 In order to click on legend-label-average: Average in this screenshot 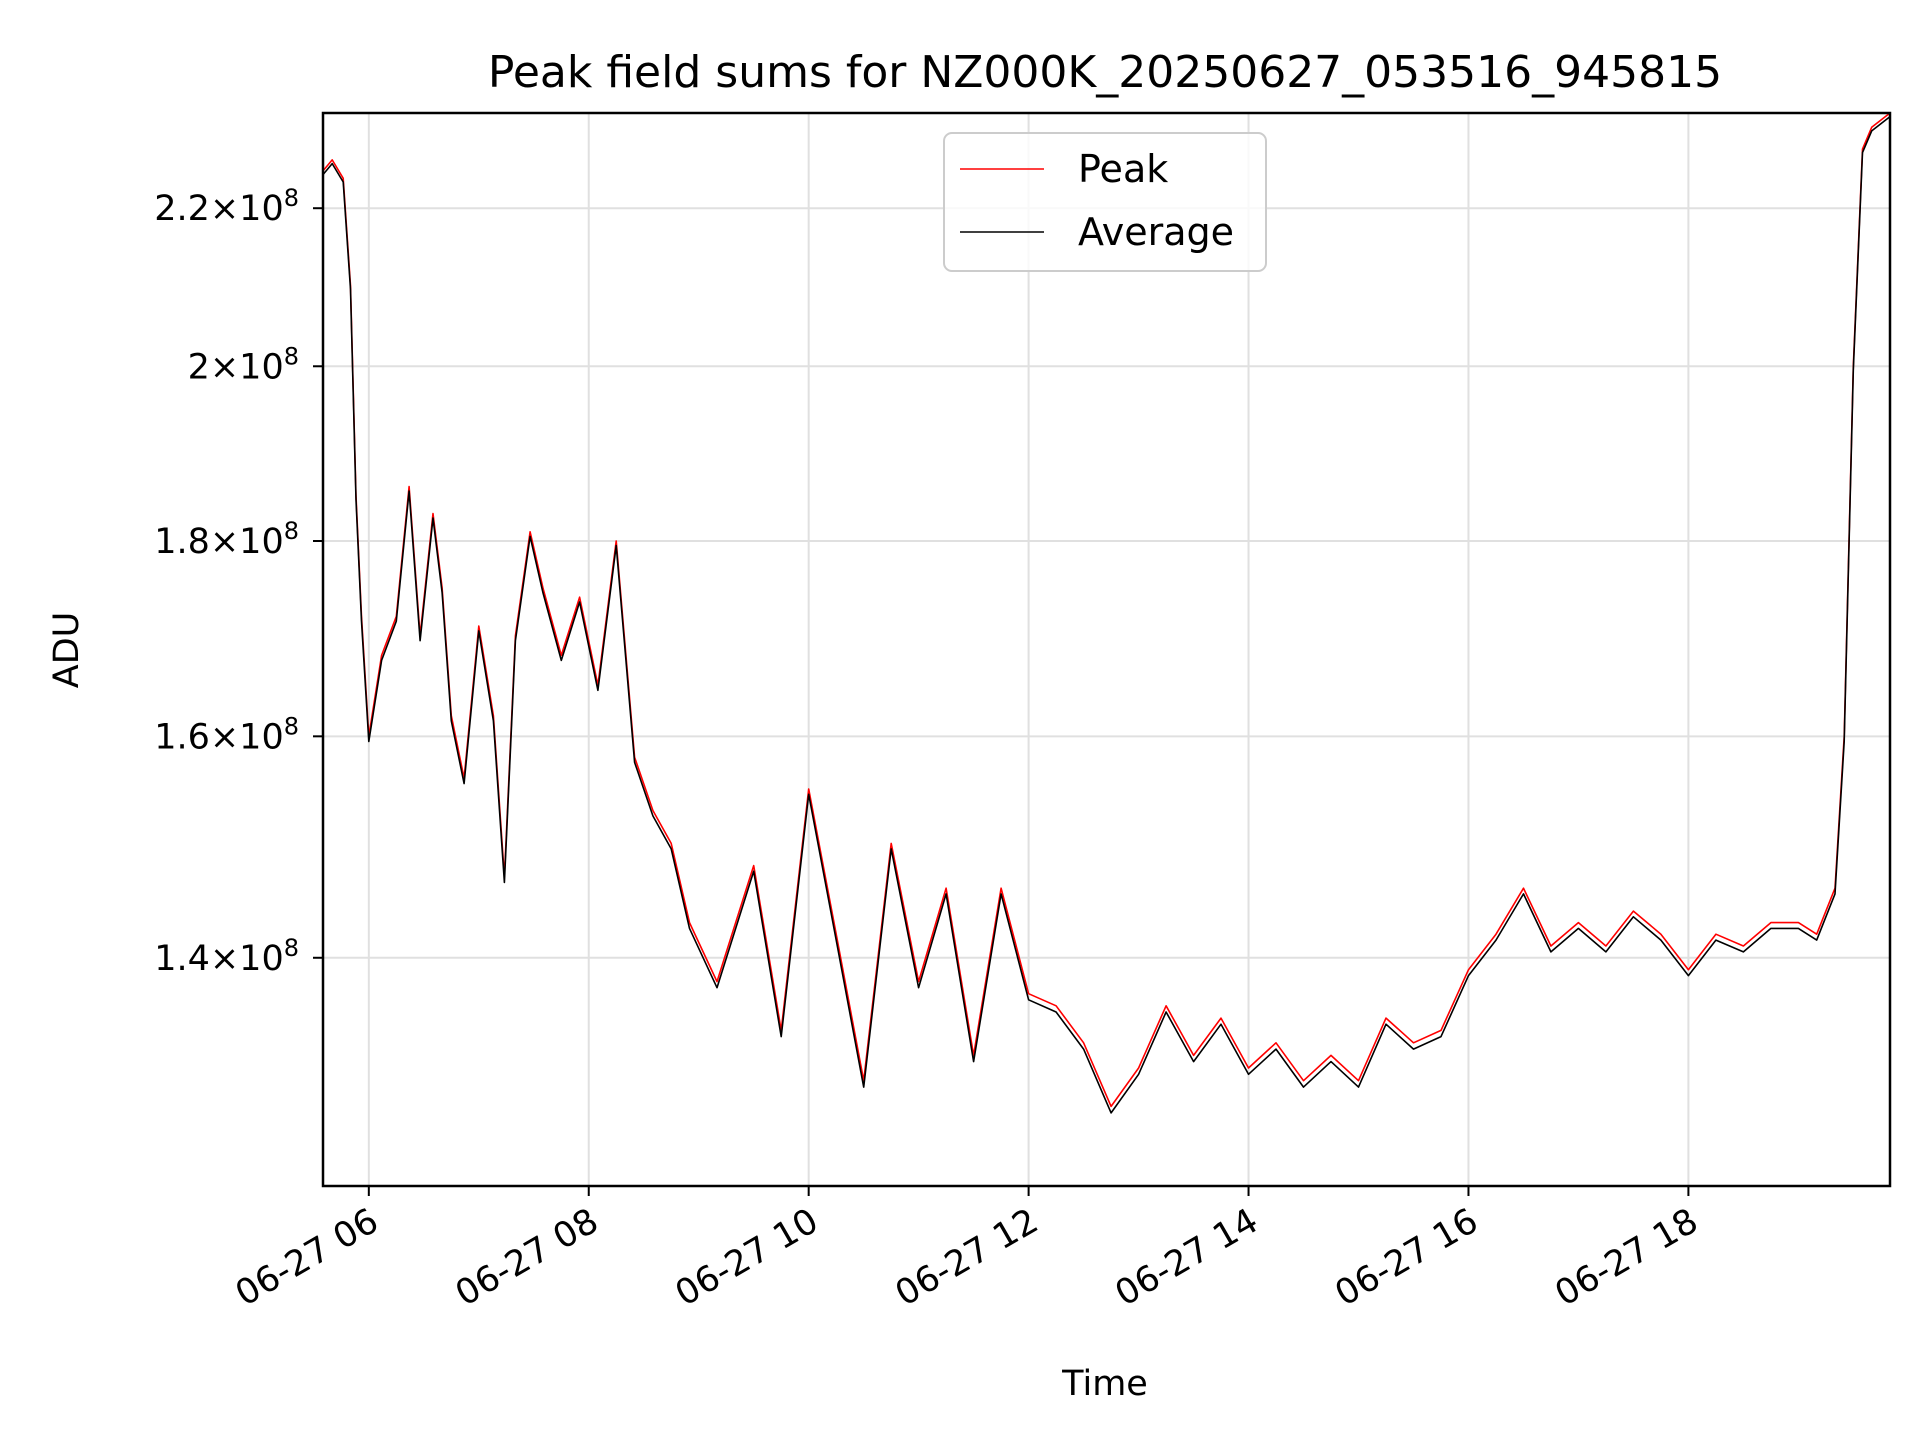, I will do `click(1156, 232)`.